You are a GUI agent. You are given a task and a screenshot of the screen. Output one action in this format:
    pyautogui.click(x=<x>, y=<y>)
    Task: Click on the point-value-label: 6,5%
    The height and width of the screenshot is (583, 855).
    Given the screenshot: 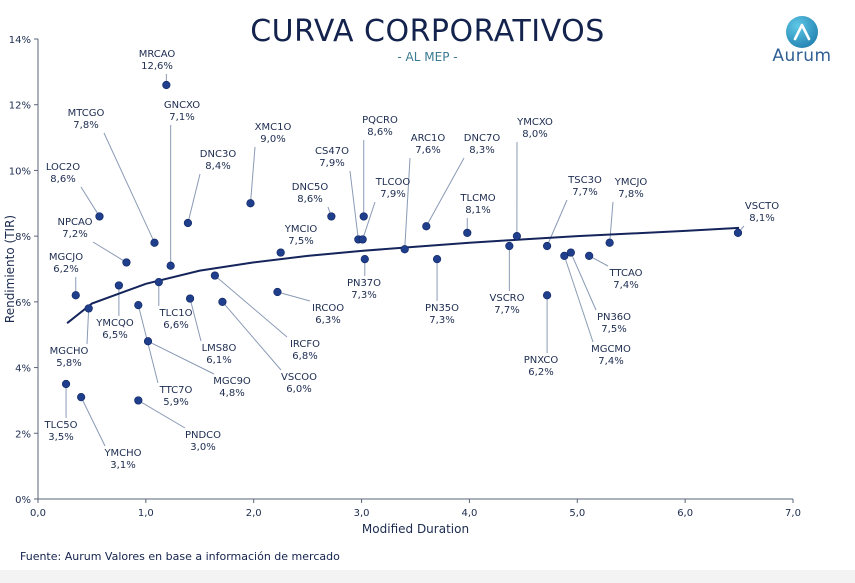 What is the action you would take?
    pyautogui.click(x=114, y=335)
    